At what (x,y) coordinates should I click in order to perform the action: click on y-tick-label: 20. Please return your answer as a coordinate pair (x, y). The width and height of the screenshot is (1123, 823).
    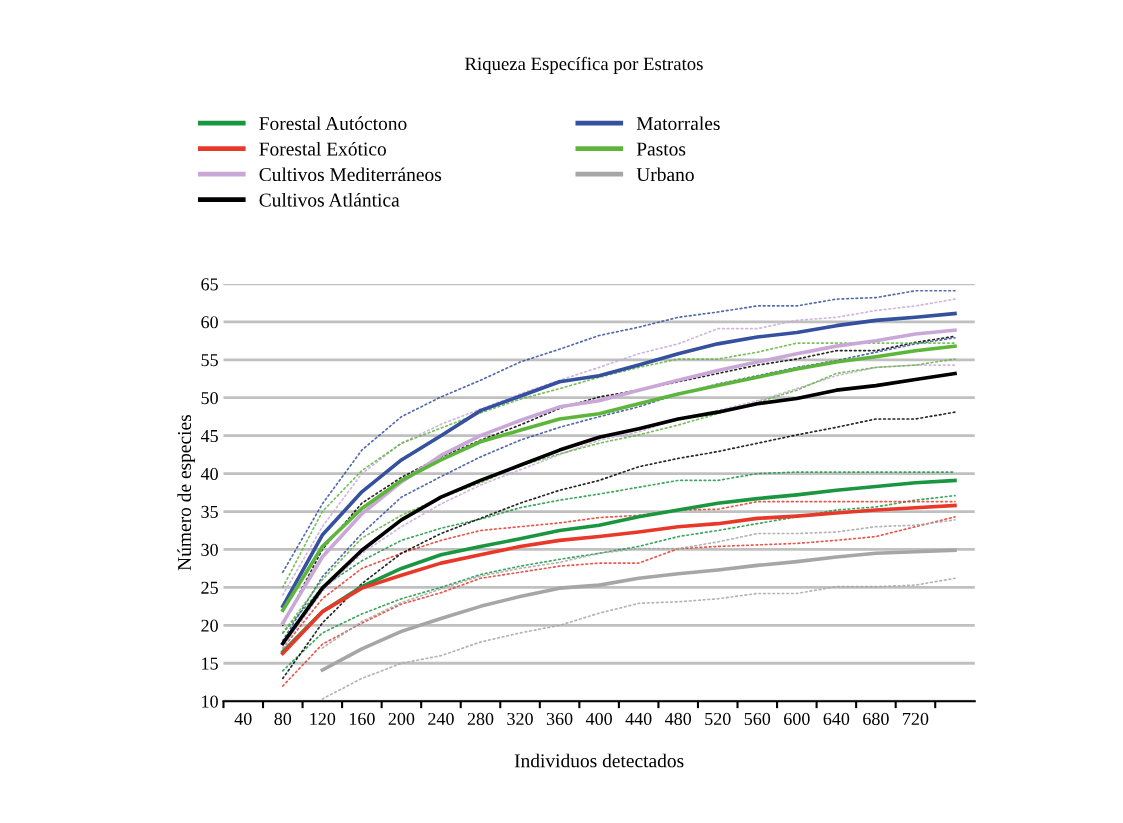
    Looking at the image, I should click on (209, 625).